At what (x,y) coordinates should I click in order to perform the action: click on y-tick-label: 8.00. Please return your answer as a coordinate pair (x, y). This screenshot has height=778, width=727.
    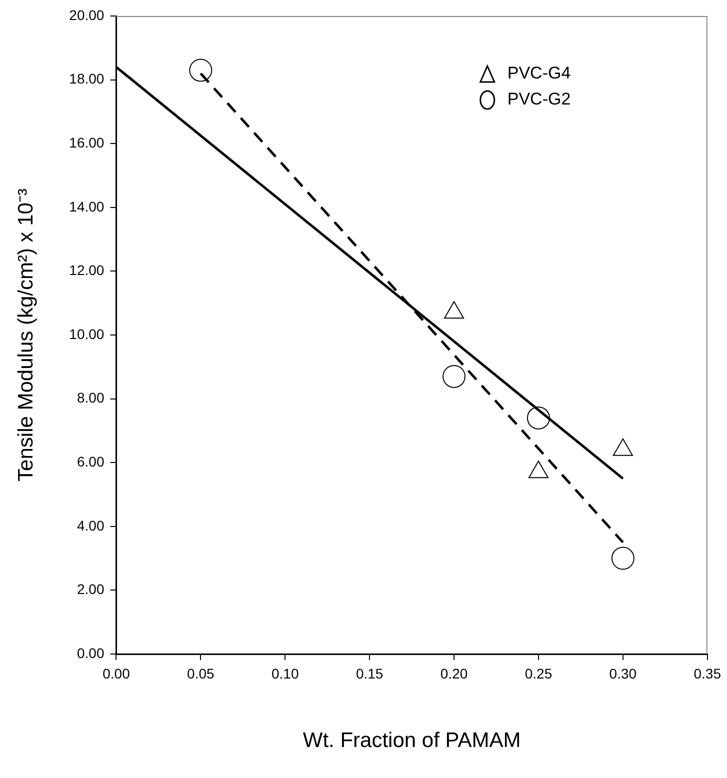
    Looking at the image, I should click on (90, 398).